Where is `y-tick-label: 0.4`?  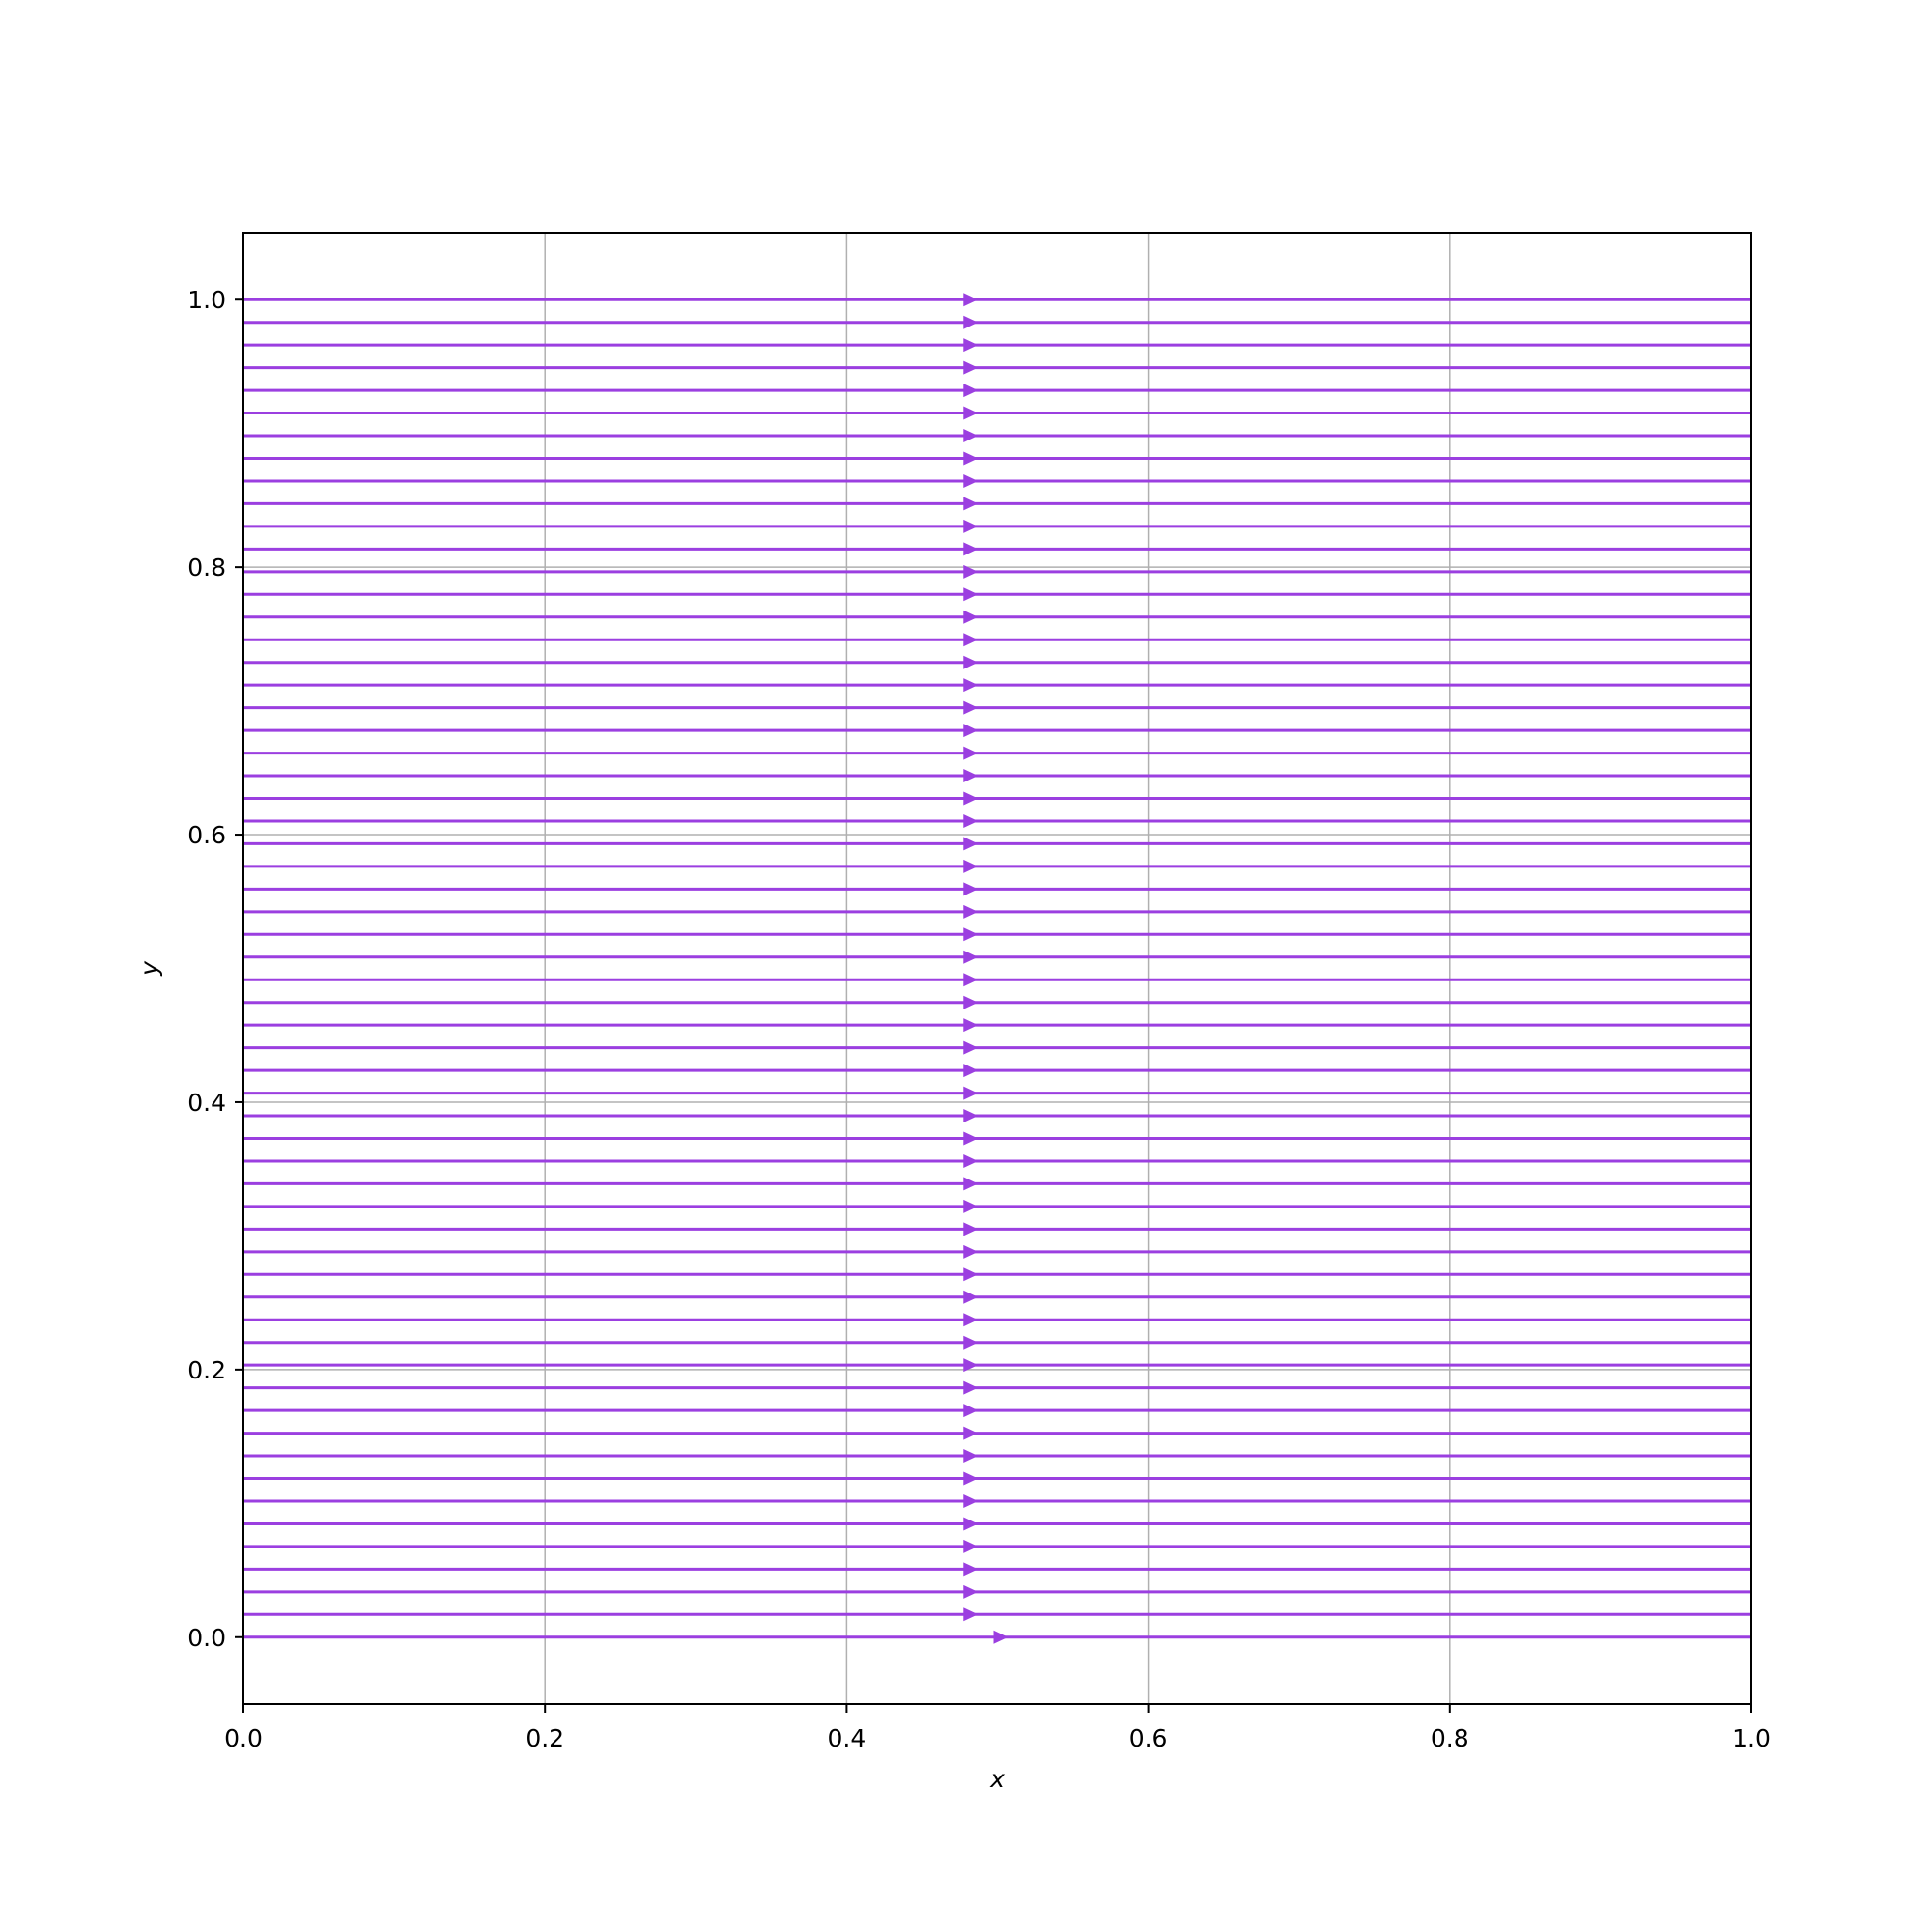 y-tick-label: 0.4 is located at coordinates (206, 1103).